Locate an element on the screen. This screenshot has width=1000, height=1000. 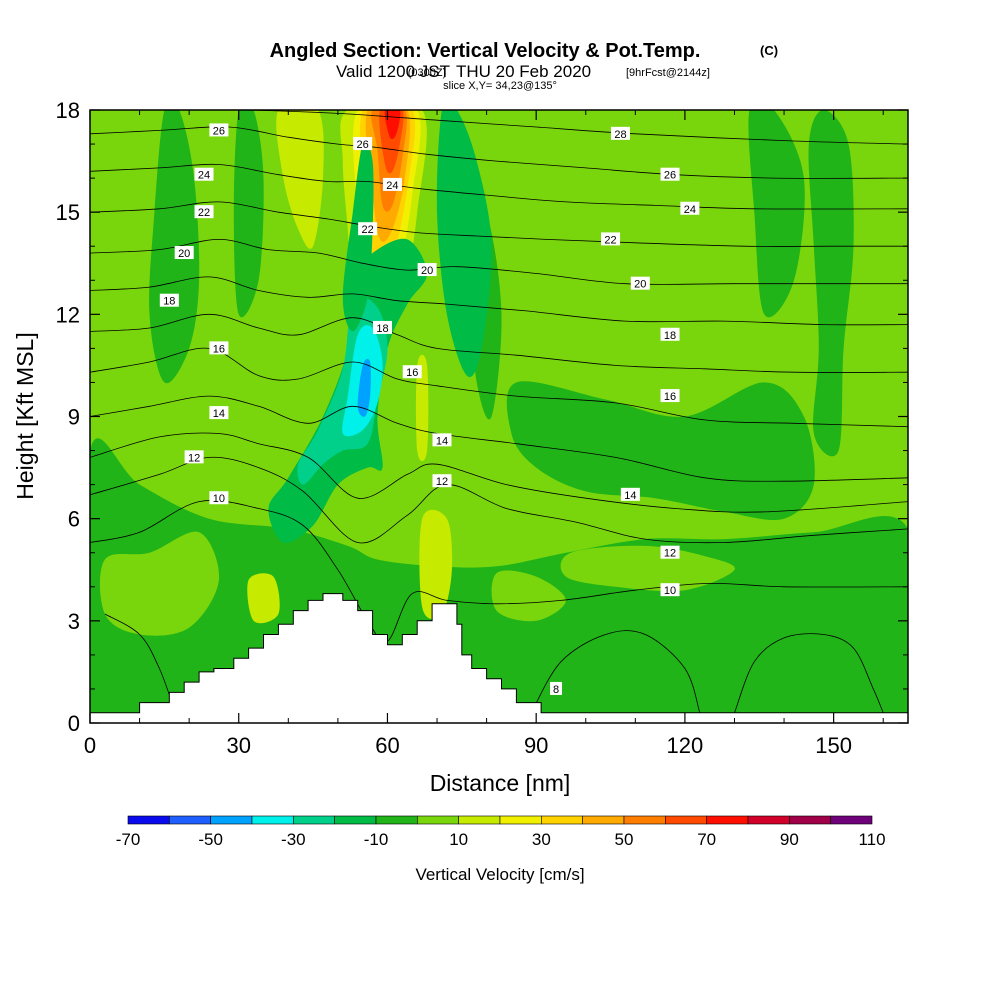
contour-label: 14 is located at coordinates (630, 494).